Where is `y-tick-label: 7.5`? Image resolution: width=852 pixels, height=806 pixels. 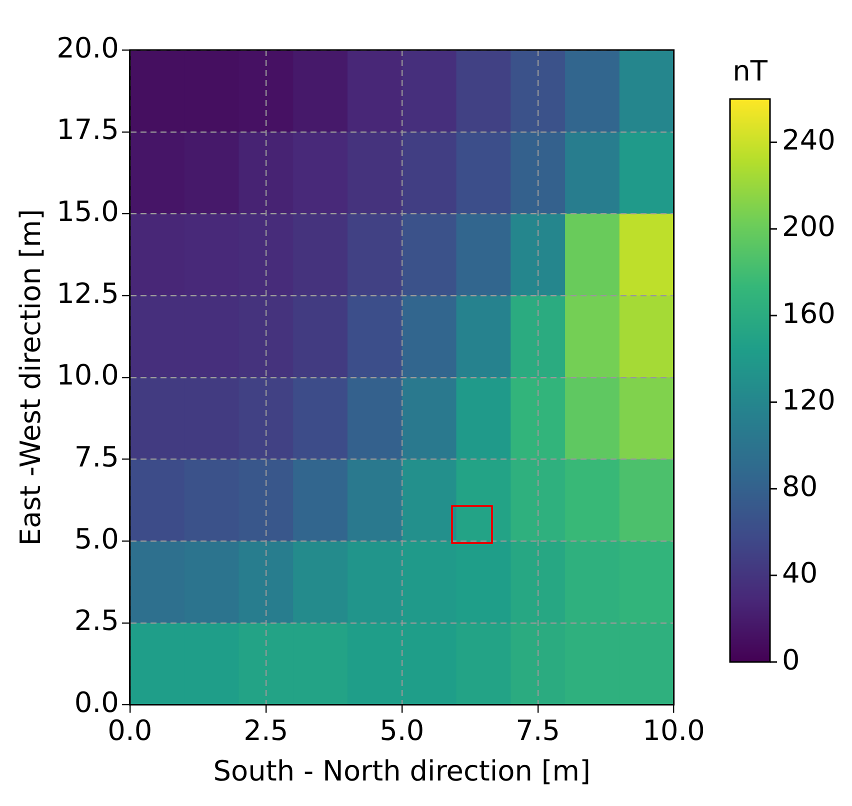 y-tick-label: 7.5 is located at coordinates (96, 457).